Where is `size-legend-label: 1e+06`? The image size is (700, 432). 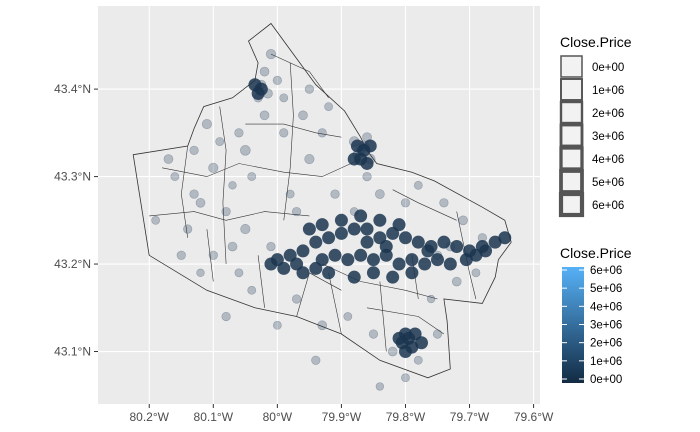
size-legend-label: 1e+06 is located at coordinates (608, 91).